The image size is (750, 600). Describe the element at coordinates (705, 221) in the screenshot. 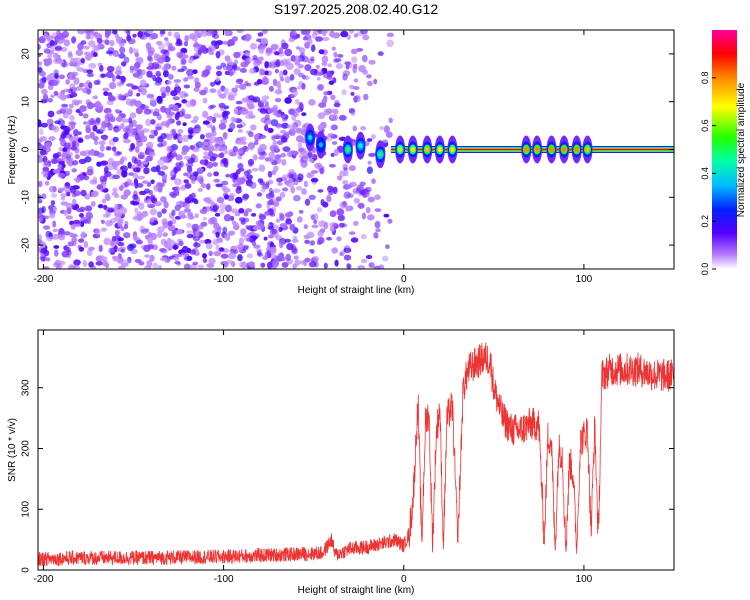

I see `colorbar-tick-label: 0.2` at that location.